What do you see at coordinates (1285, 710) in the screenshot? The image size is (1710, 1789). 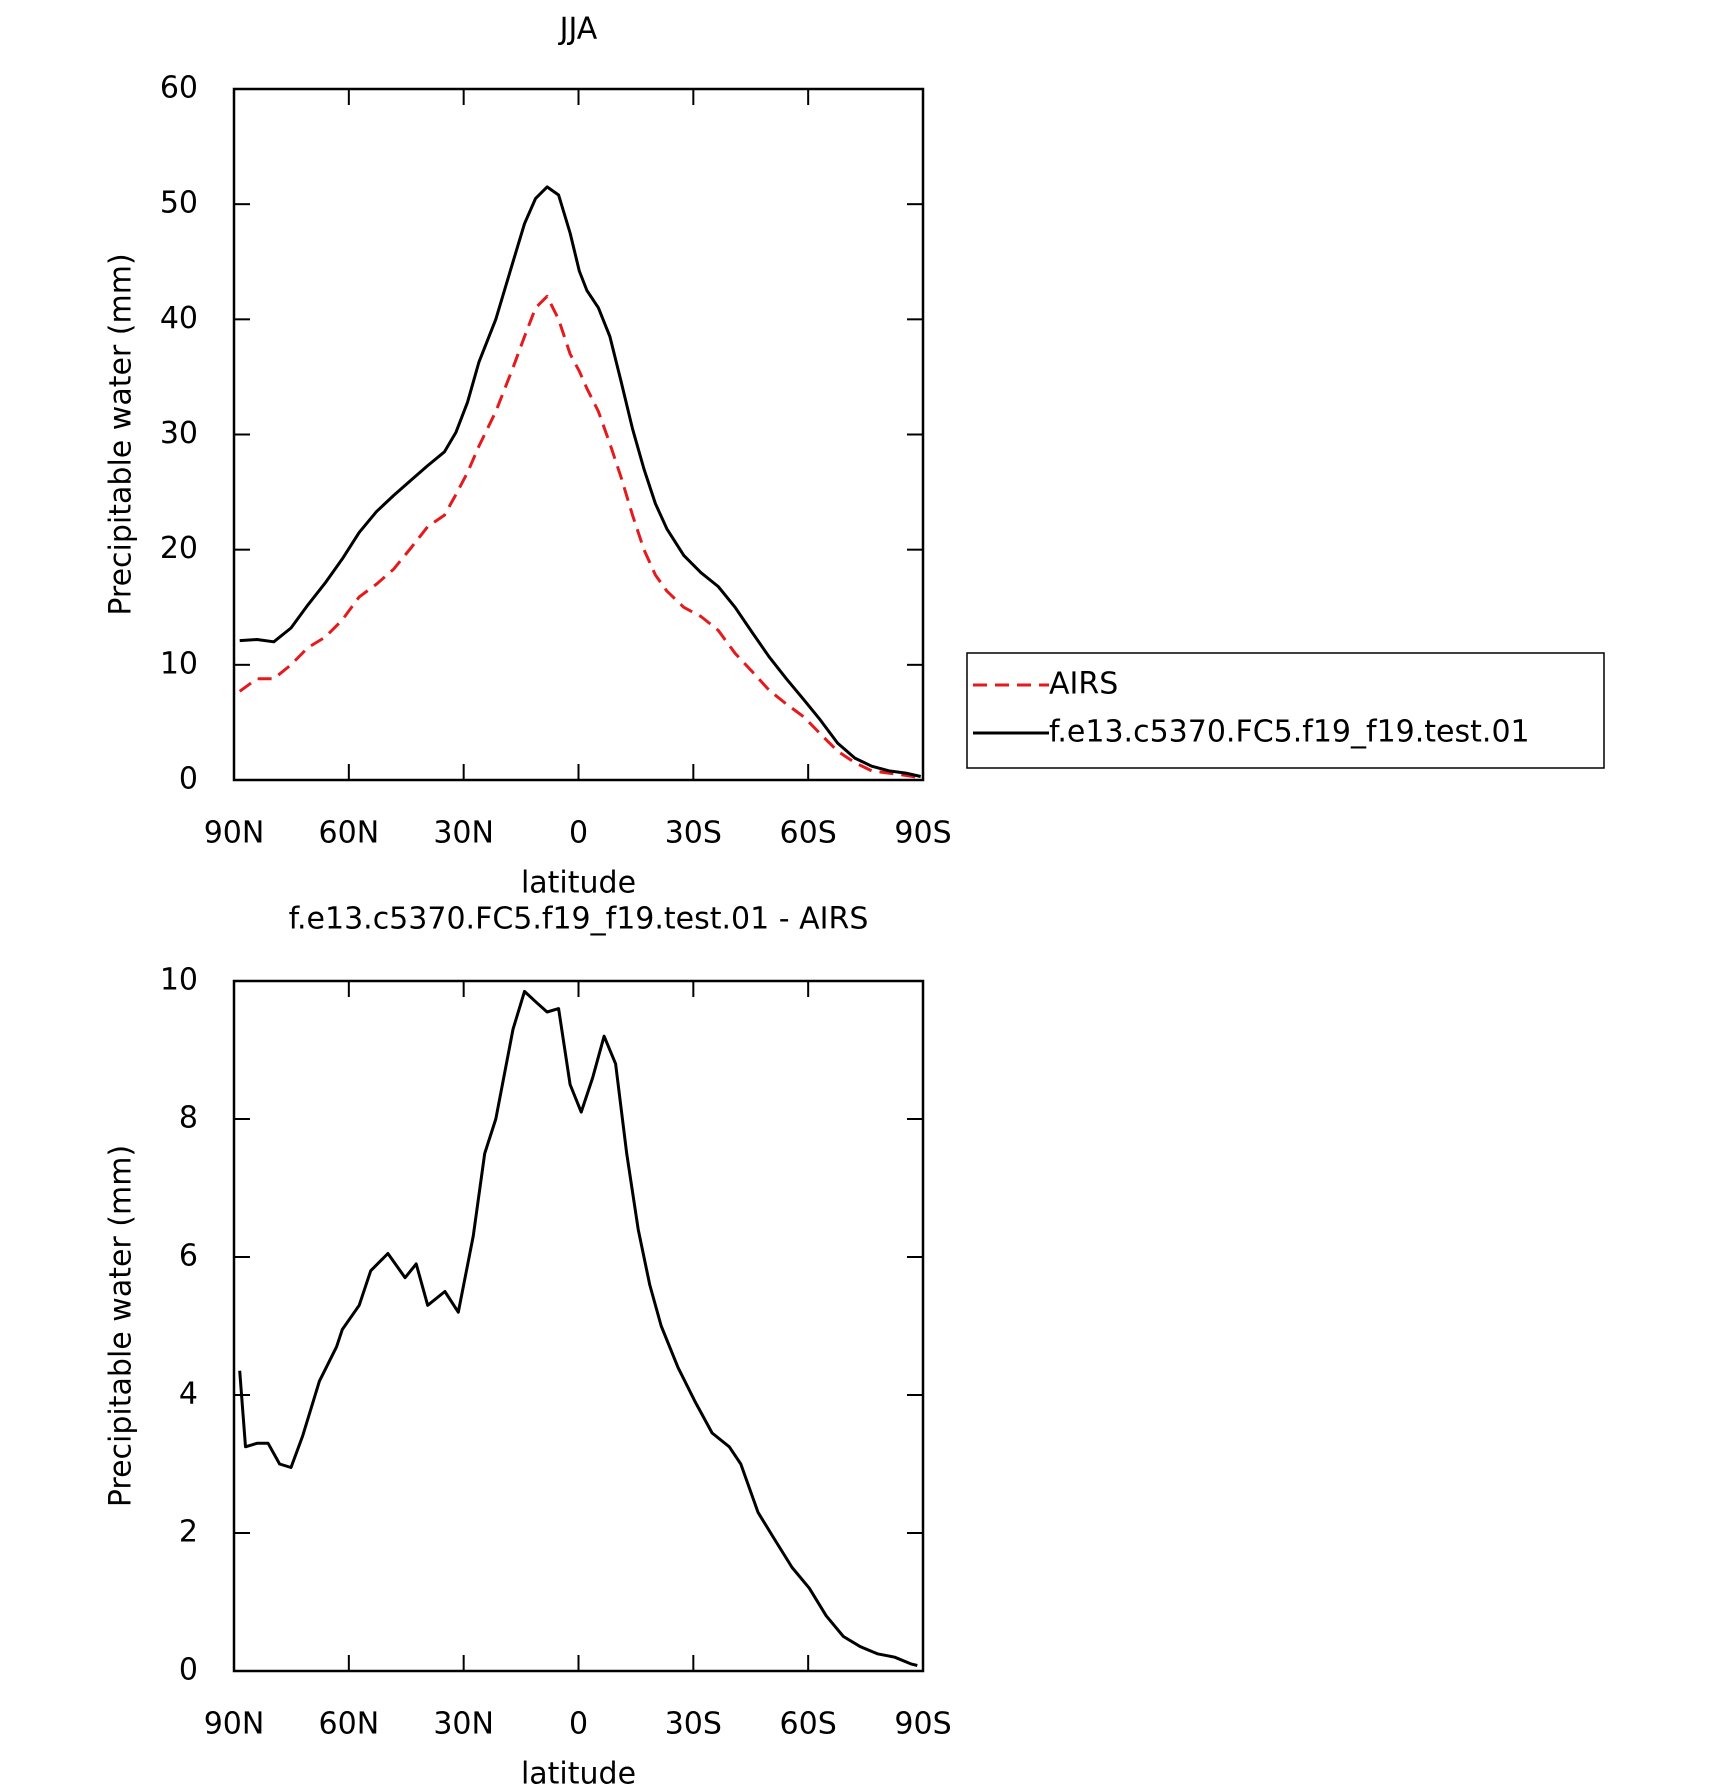 I see `legend-box` at bounding box center [1285, 710].